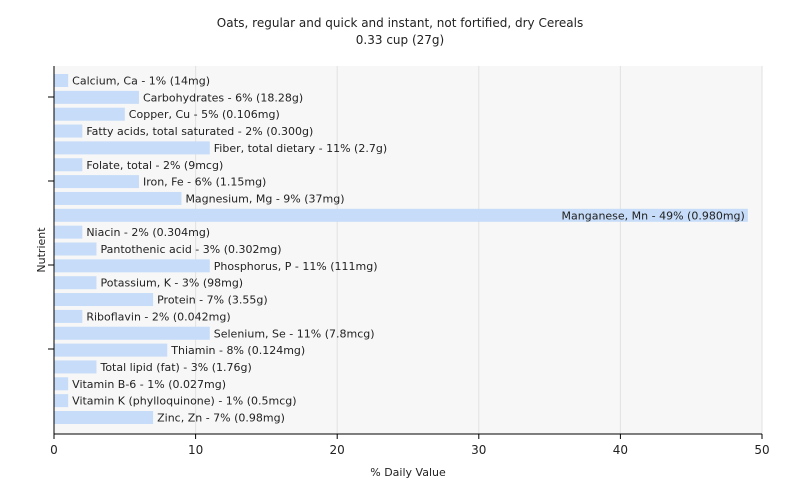 This screenshot has width=800, height=500. Describe the element at coordinates (653, 215) in the screenshot. I see `bar-label: Manganese, Mn - 49% (0.980mg)` at that location.